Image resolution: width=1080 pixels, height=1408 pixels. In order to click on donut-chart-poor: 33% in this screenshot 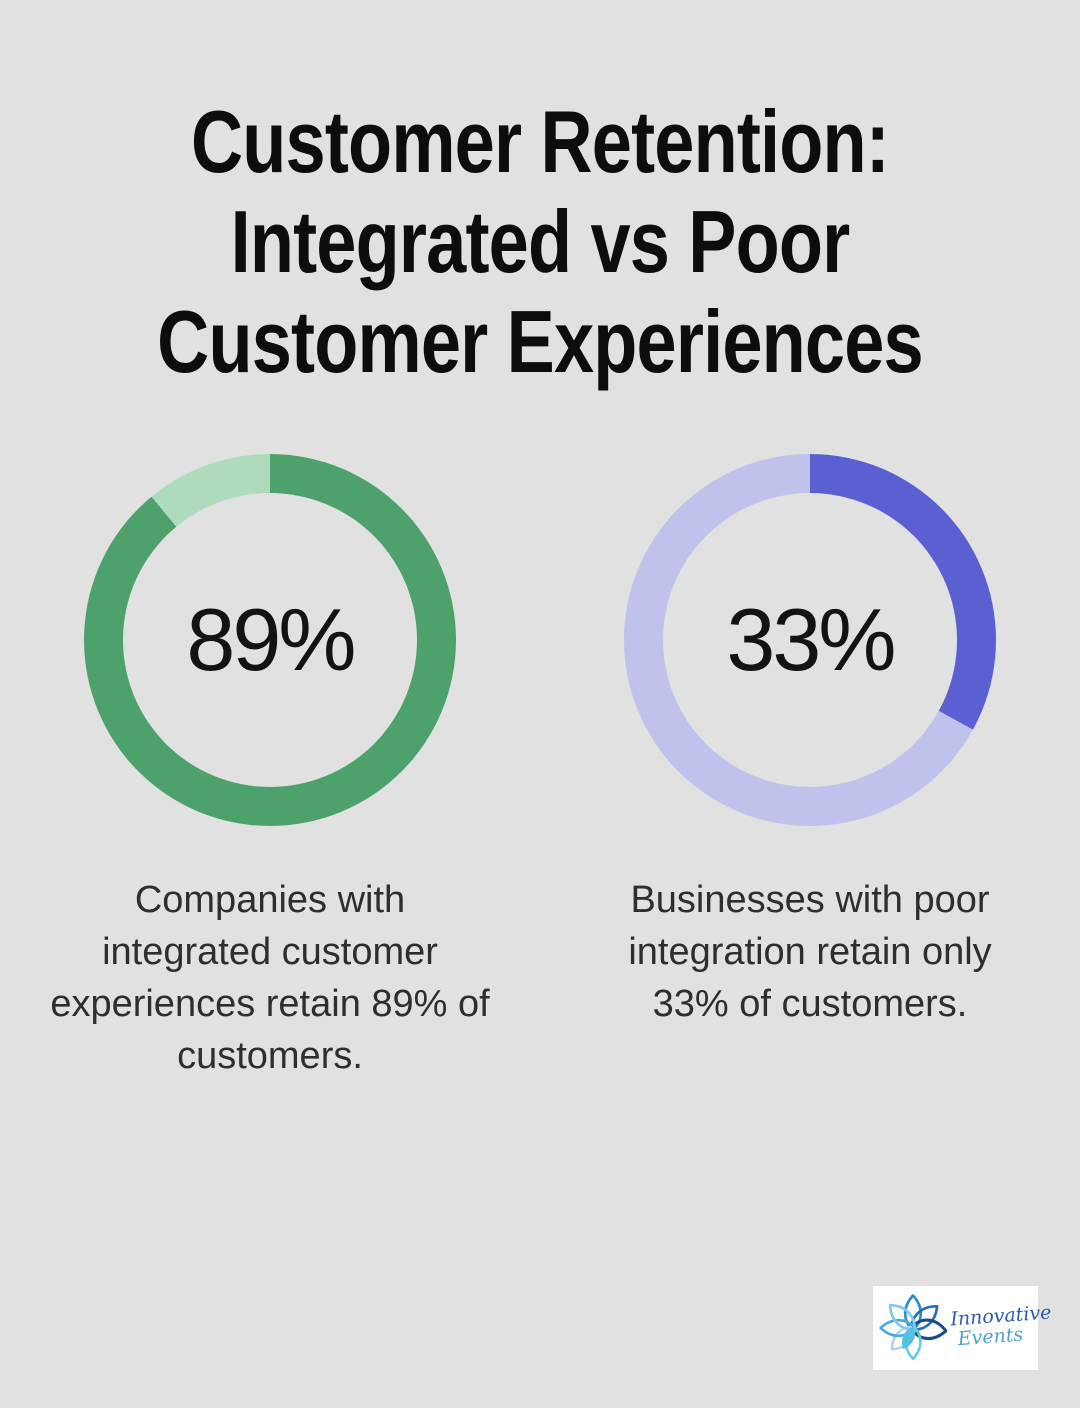, I will do `click(810, 640)`.